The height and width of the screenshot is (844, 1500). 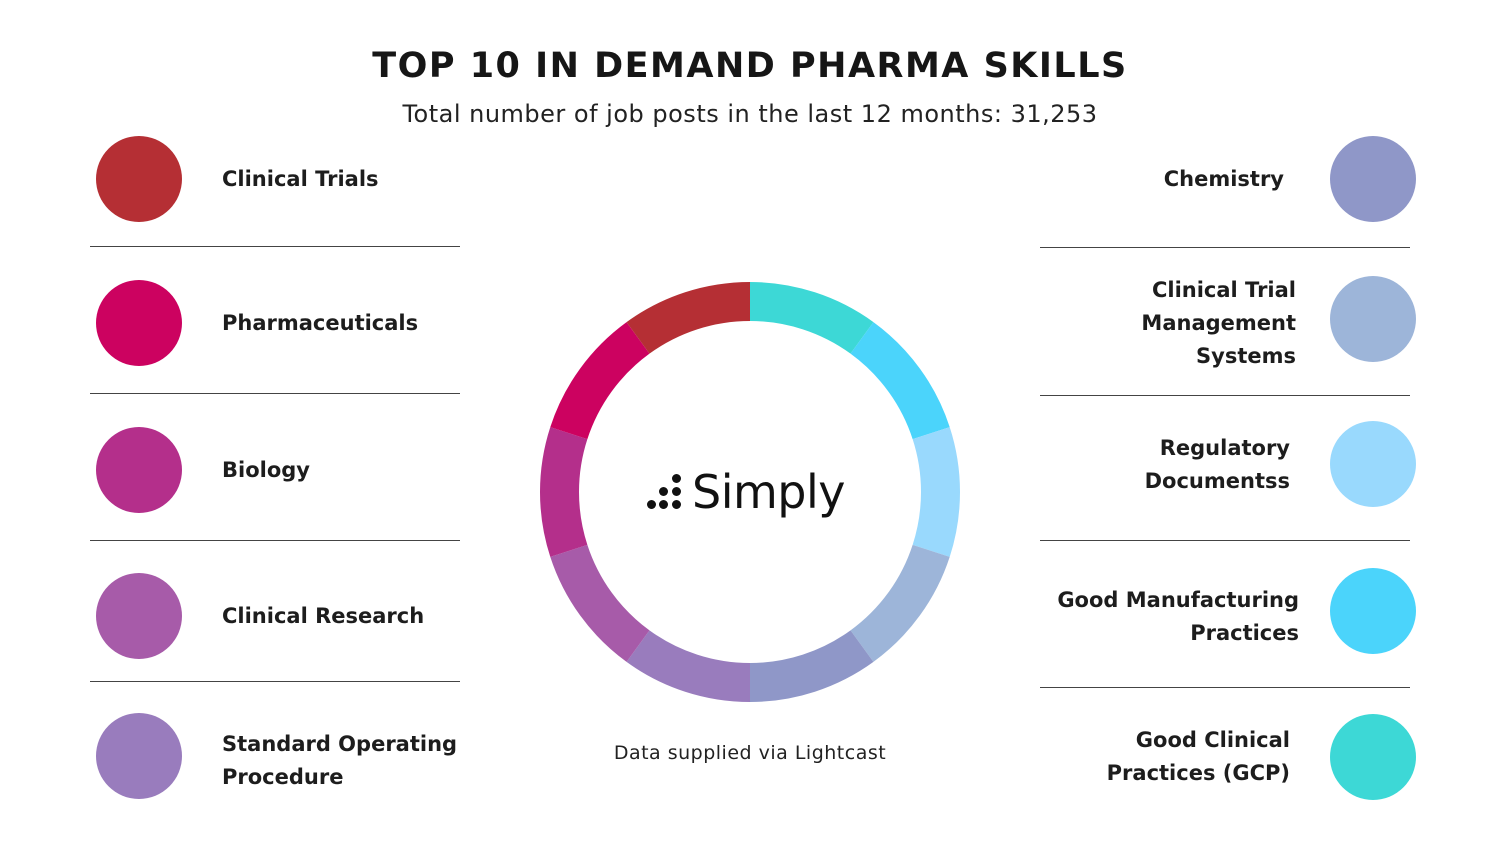 I want to click on legend-label-regulatory-documentss: Regulatory Documentss, so click(x=1217, y=465).